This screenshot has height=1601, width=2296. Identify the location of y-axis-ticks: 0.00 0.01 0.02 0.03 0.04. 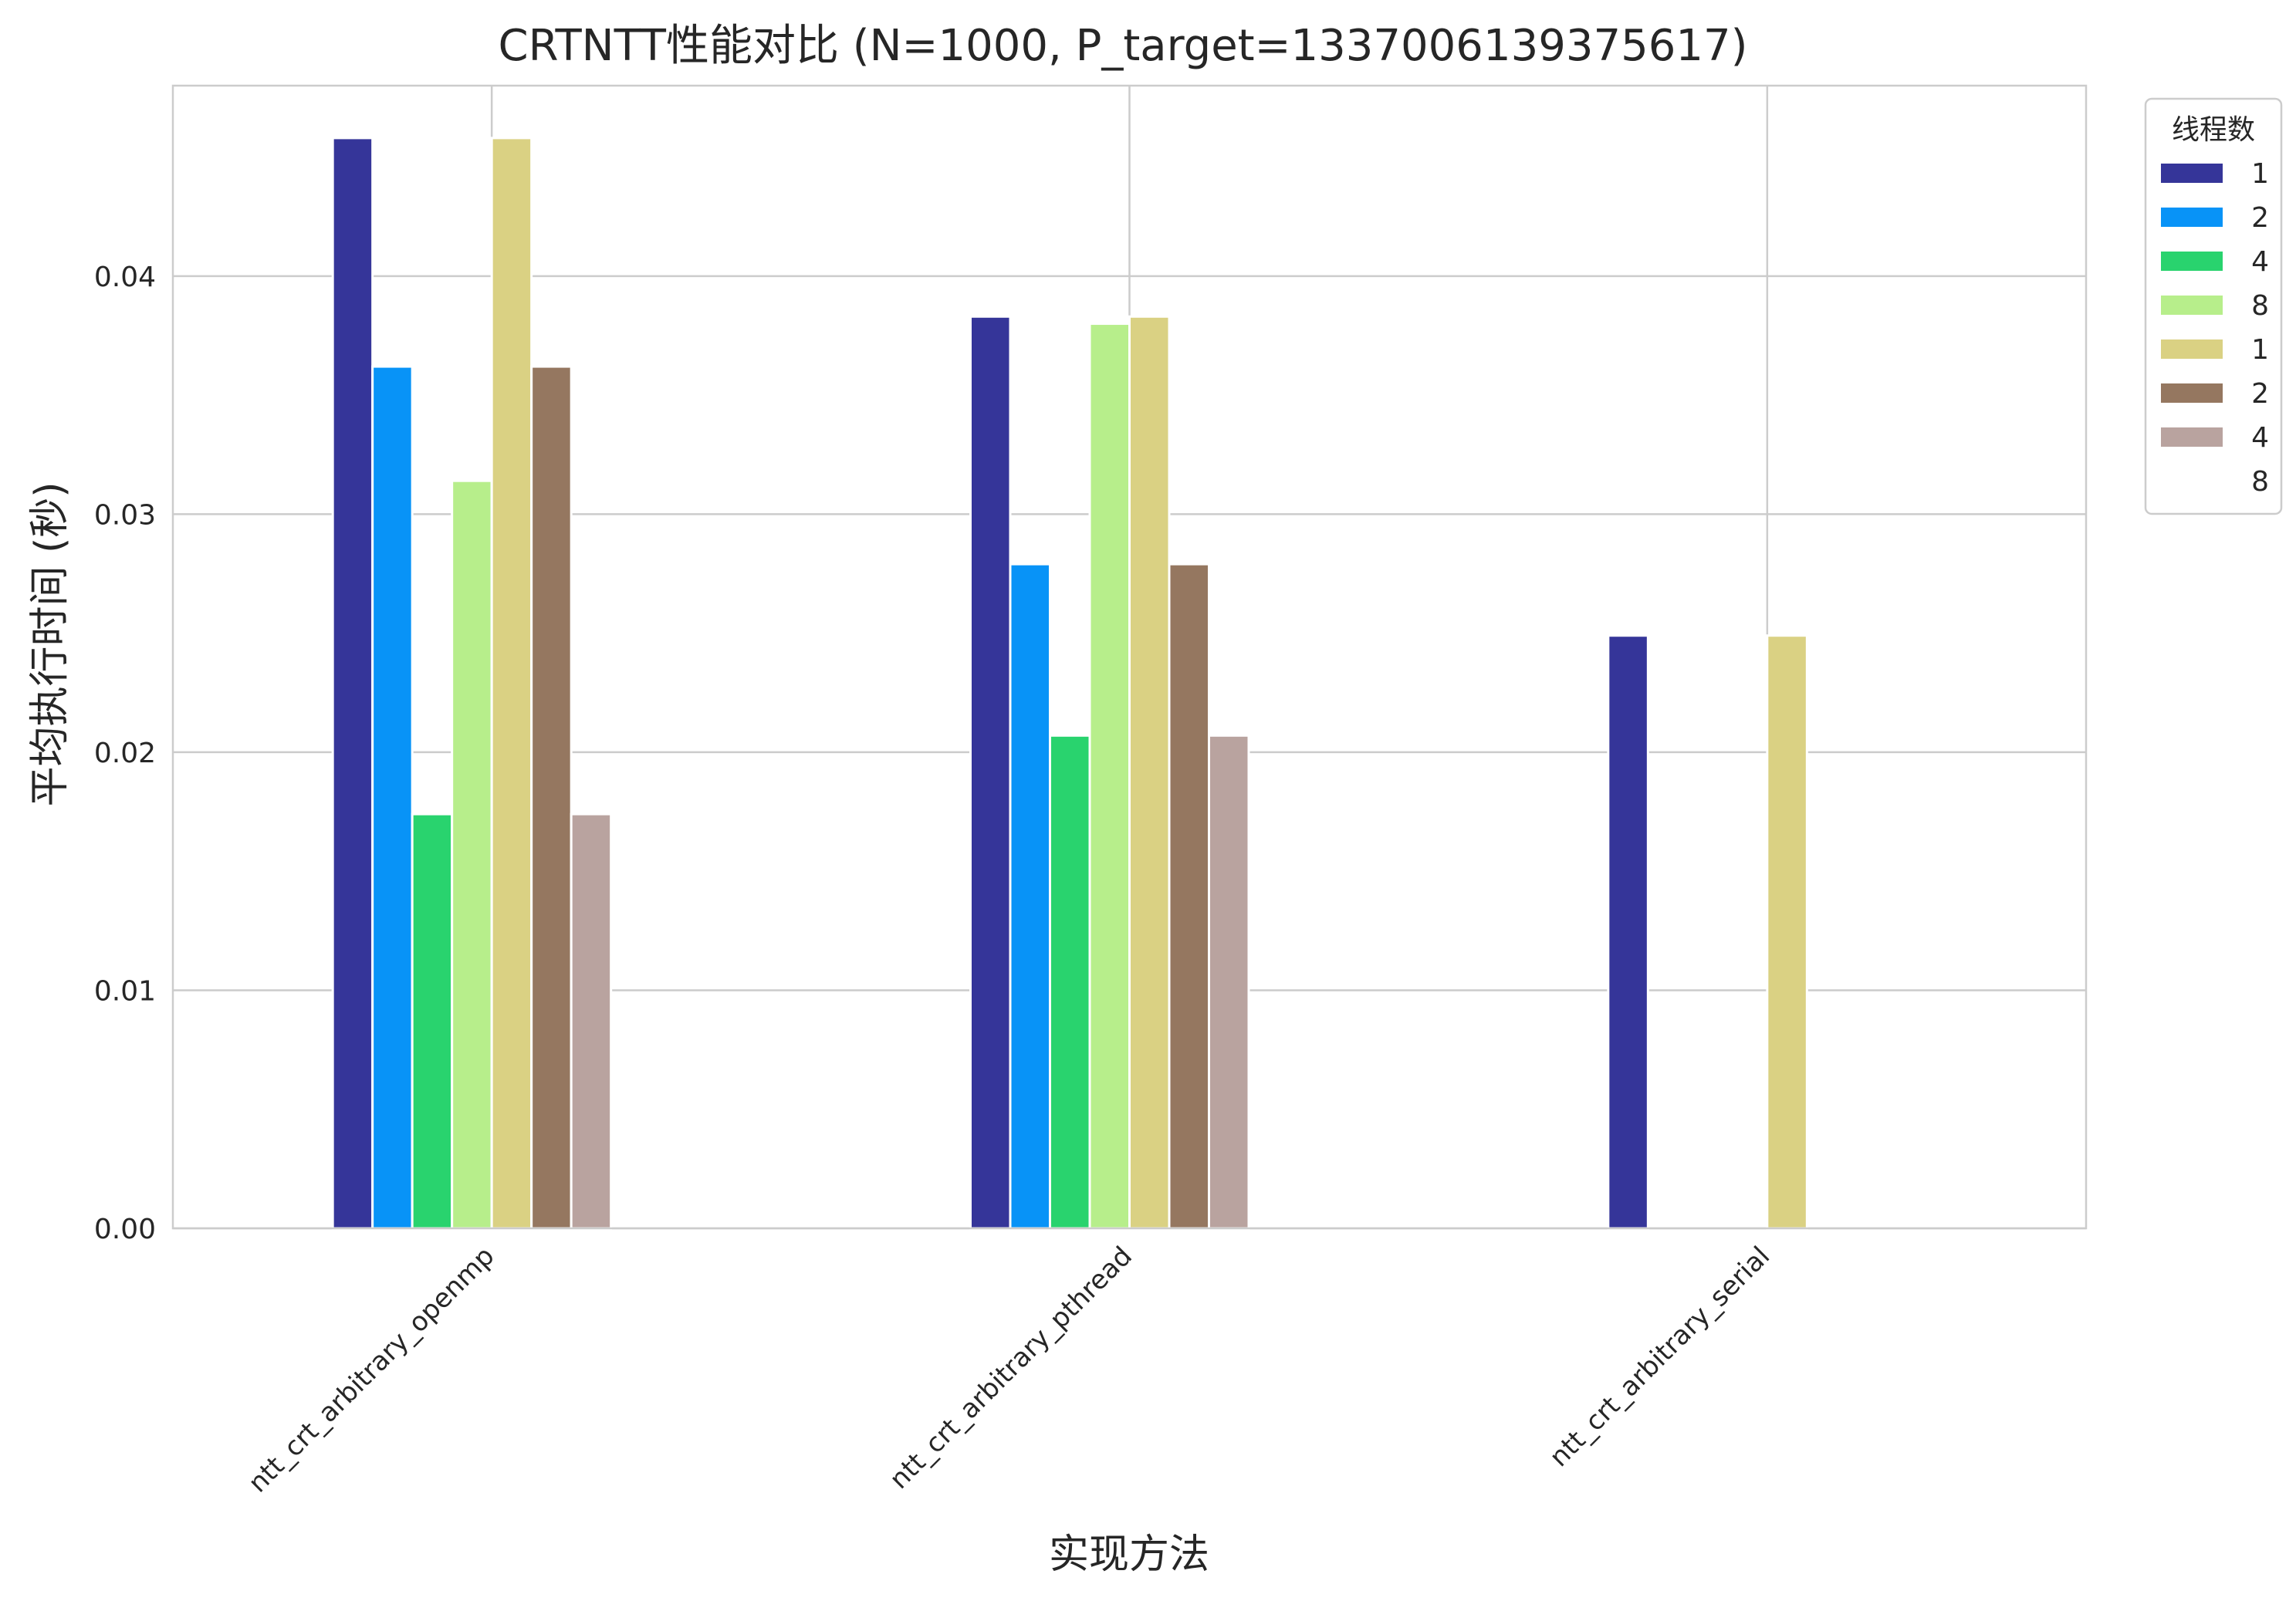
(125, 753).